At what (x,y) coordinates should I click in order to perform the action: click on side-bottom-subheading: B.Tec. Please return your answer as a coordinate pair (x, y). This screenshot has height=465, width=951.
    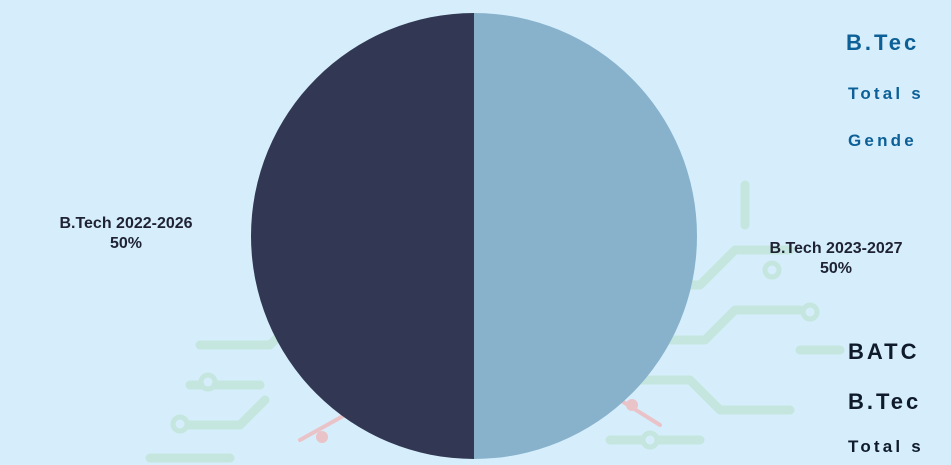
    Looking at the image, I should click on (885, 401).